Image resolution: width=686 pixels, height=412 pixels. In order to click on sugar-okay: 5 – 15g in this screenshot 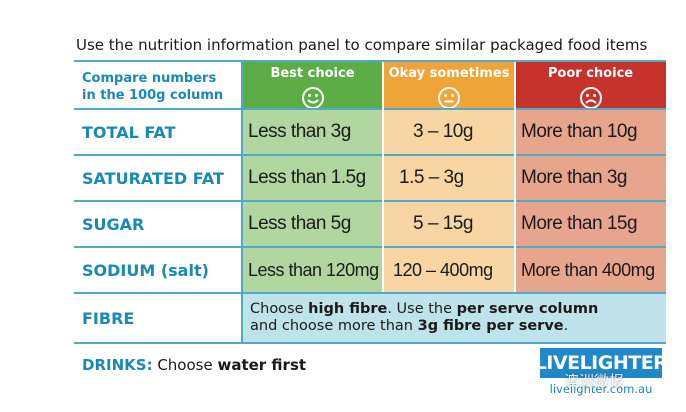, I will do `click(449, 224)`.